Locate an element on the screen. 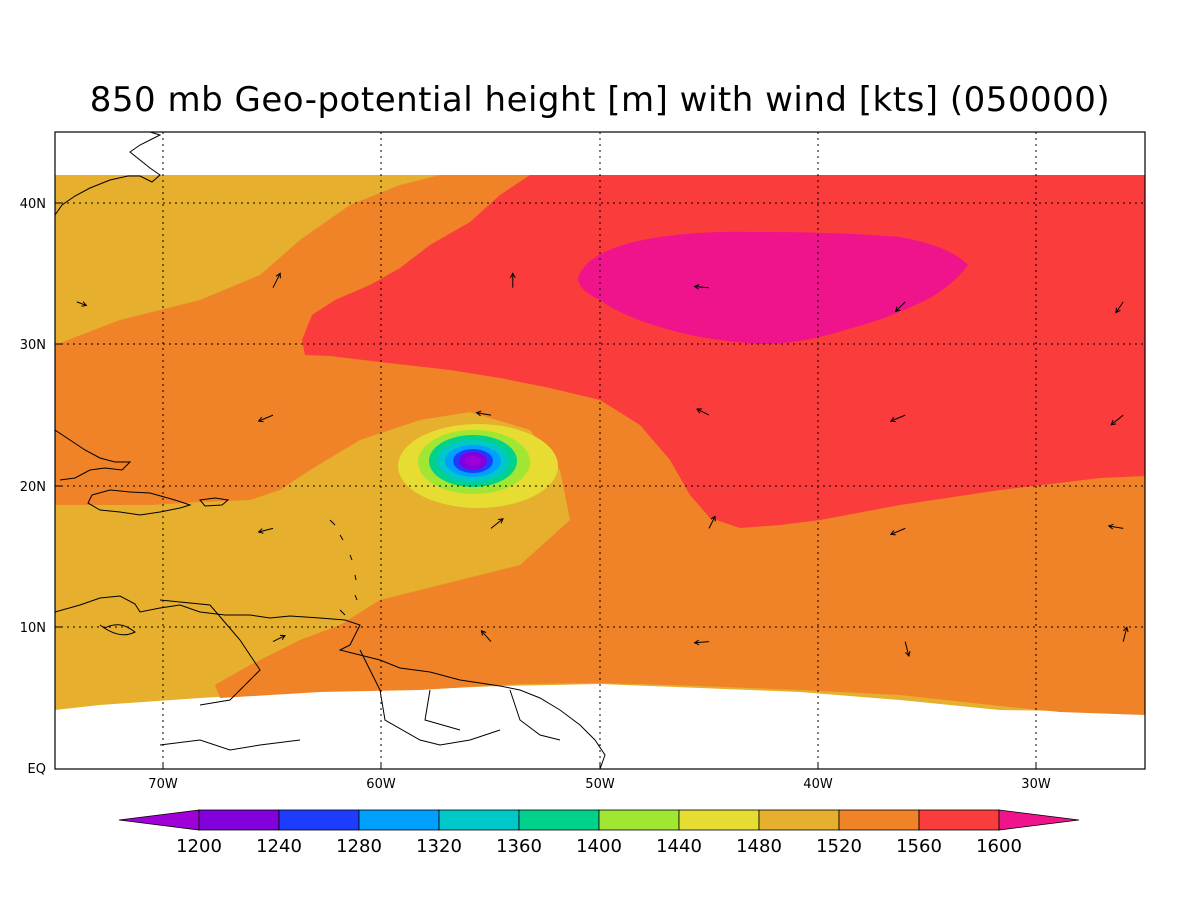 The image size is (1200, 900). venezuela-interior is located at coordinates (180, 652).